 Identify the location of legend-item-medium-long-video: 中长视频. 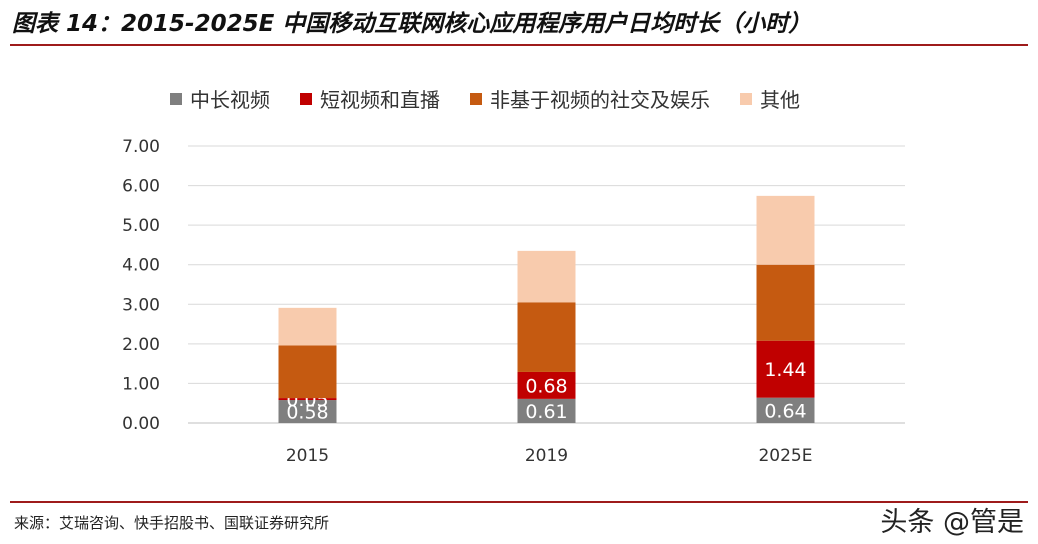
(220, 98).